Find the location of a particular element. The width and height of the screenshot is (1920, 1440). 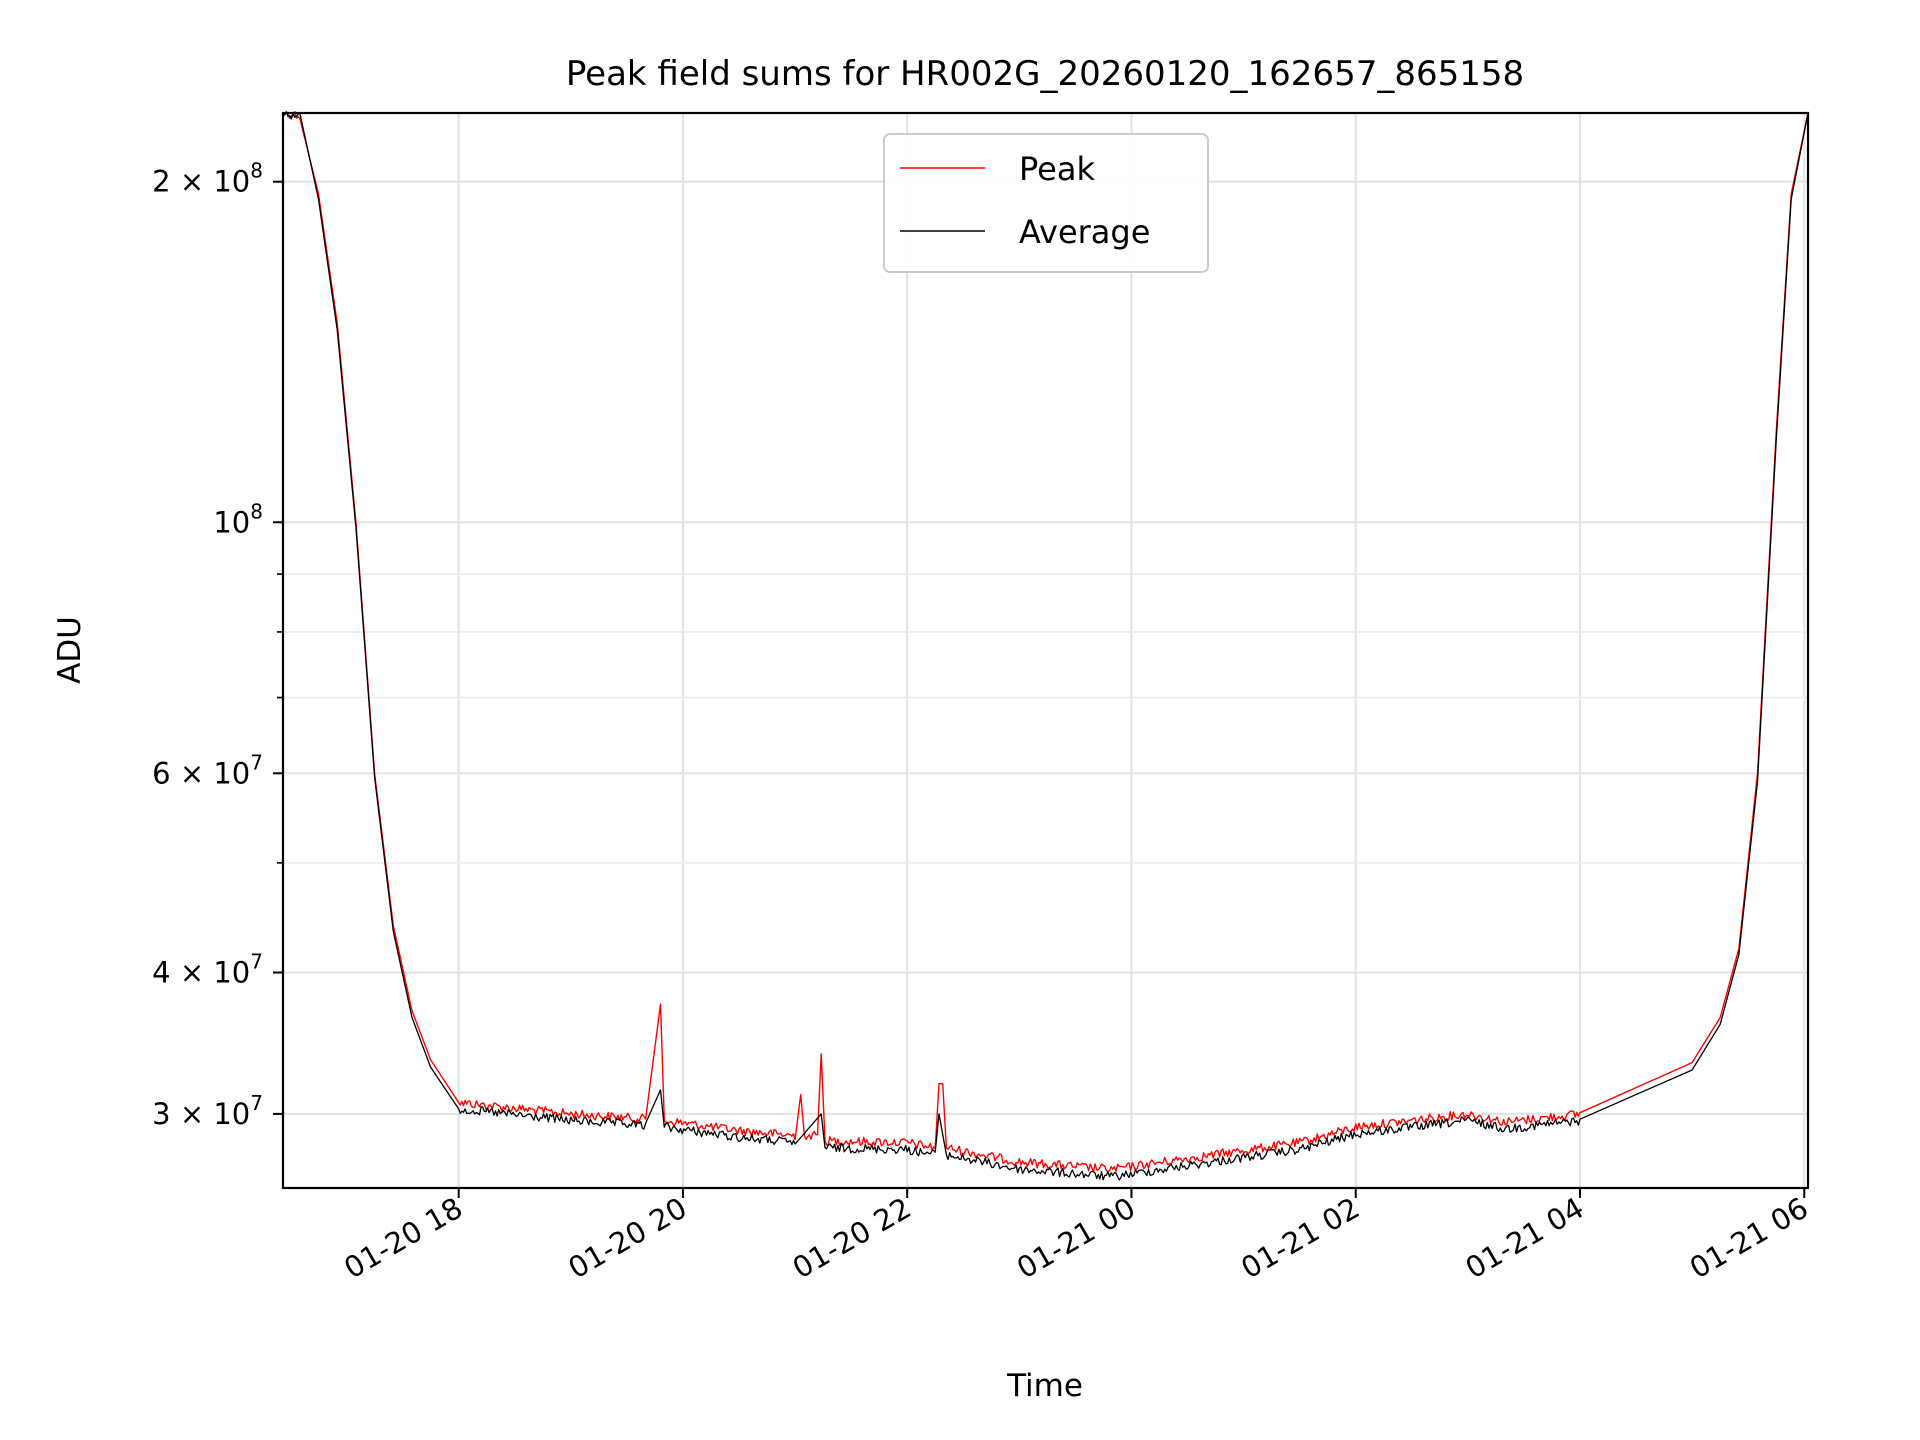

legend: Peak Average is located at coordinates (1046, 203).